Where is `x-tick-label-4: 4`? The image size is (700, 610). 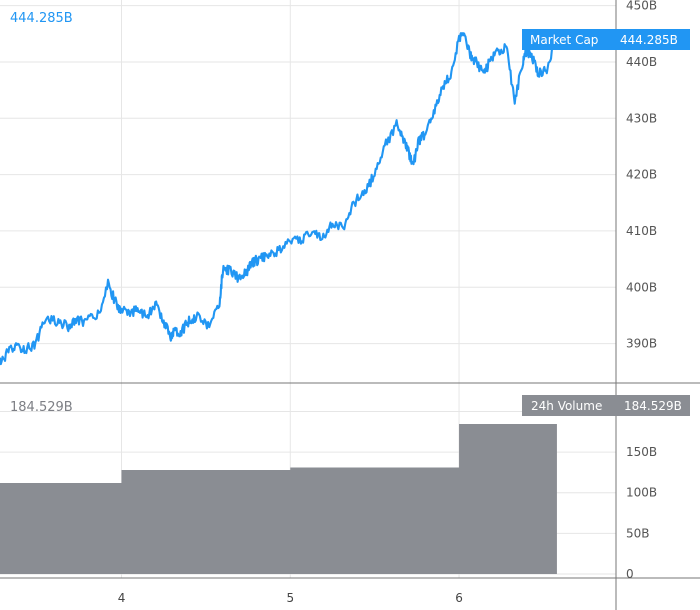 x-tick-label-4: 4 is located at coordinates (122, 598).